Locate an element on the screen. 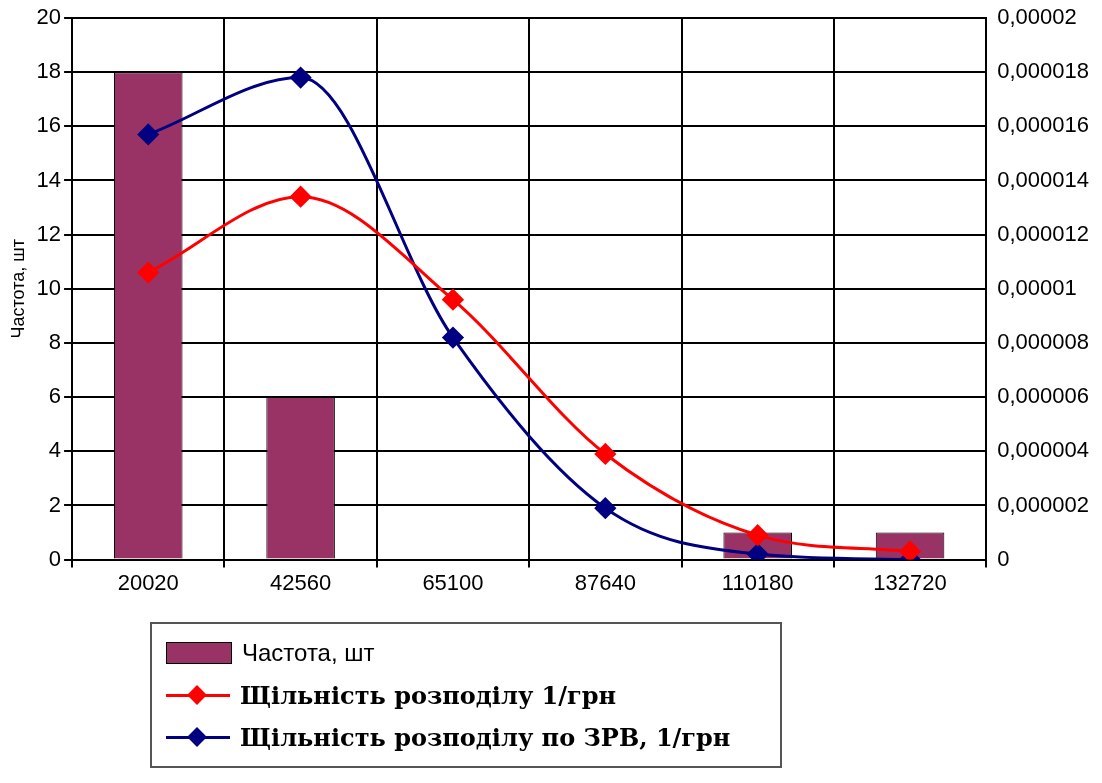 This screenshot has width=1102, height=783. y-tick-label: 18 is located at coordinates (49, 71).